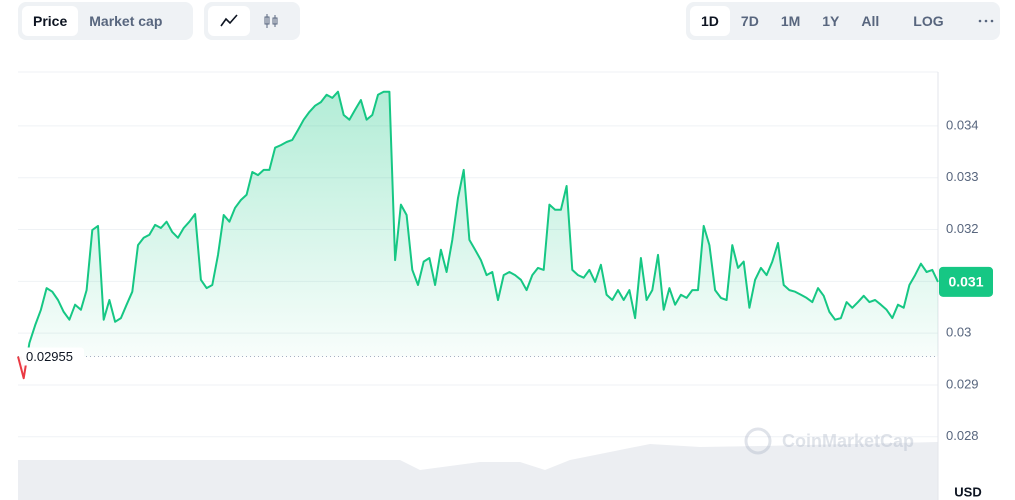 The image size is (1015, 500). I want to click on last-price-badge, so click(966, 281).